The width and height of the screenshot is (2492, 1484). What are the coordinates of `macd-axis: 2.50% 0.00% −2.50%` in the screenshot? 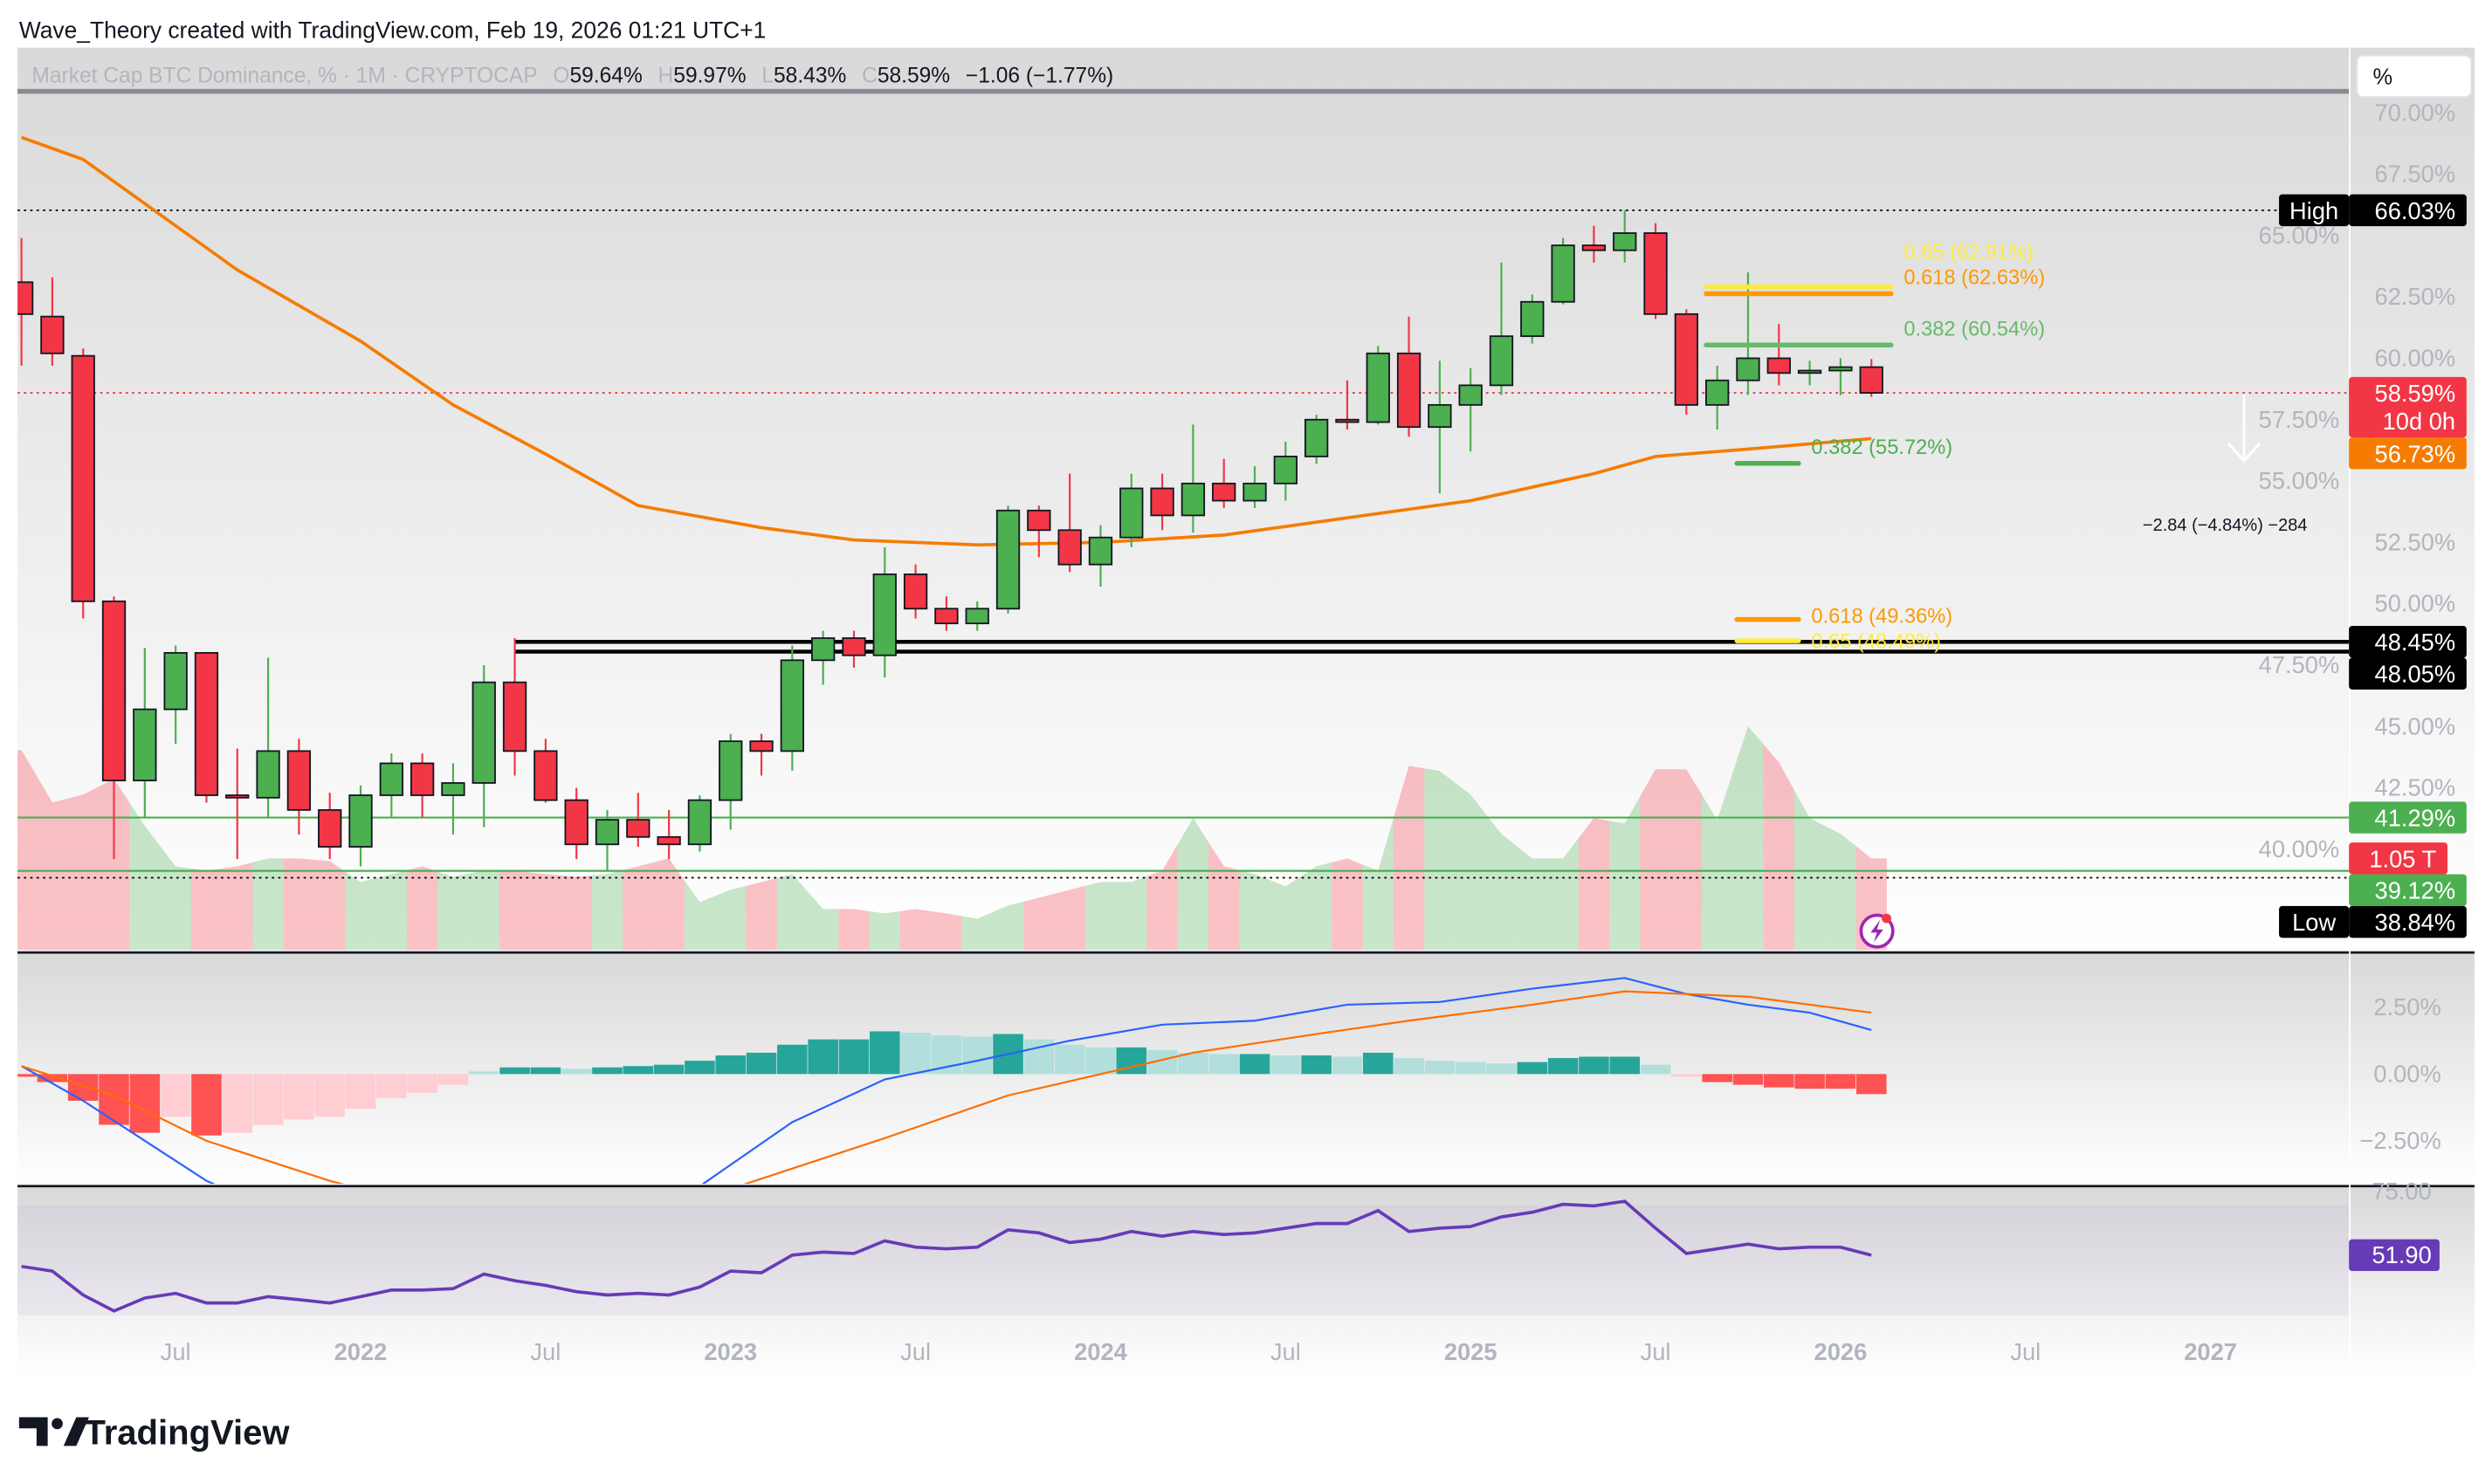 It's located at (2400, 1073).